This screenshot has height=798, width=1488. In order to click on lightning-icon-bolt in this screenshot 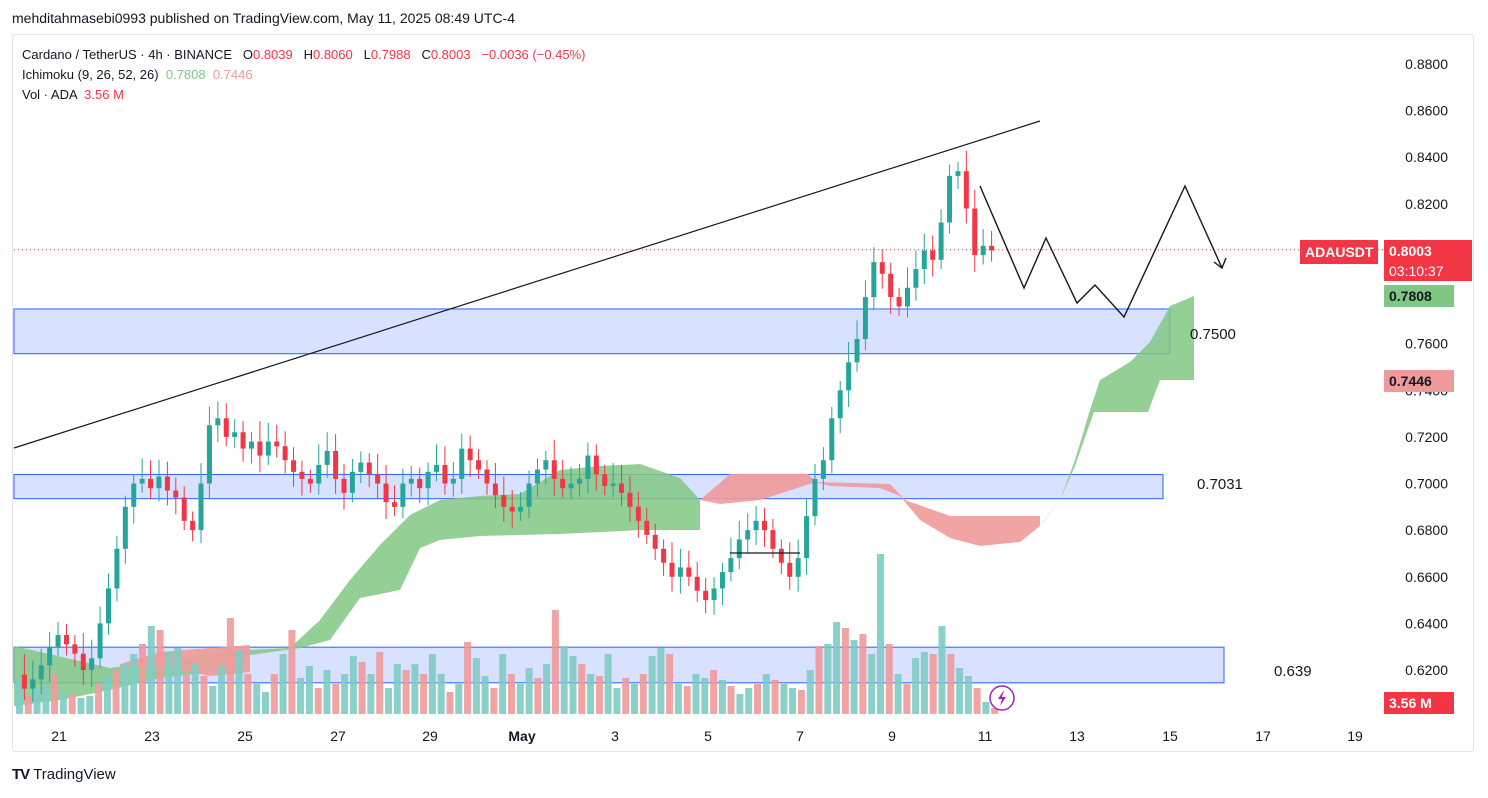, I will do `click(1002, 698)`.